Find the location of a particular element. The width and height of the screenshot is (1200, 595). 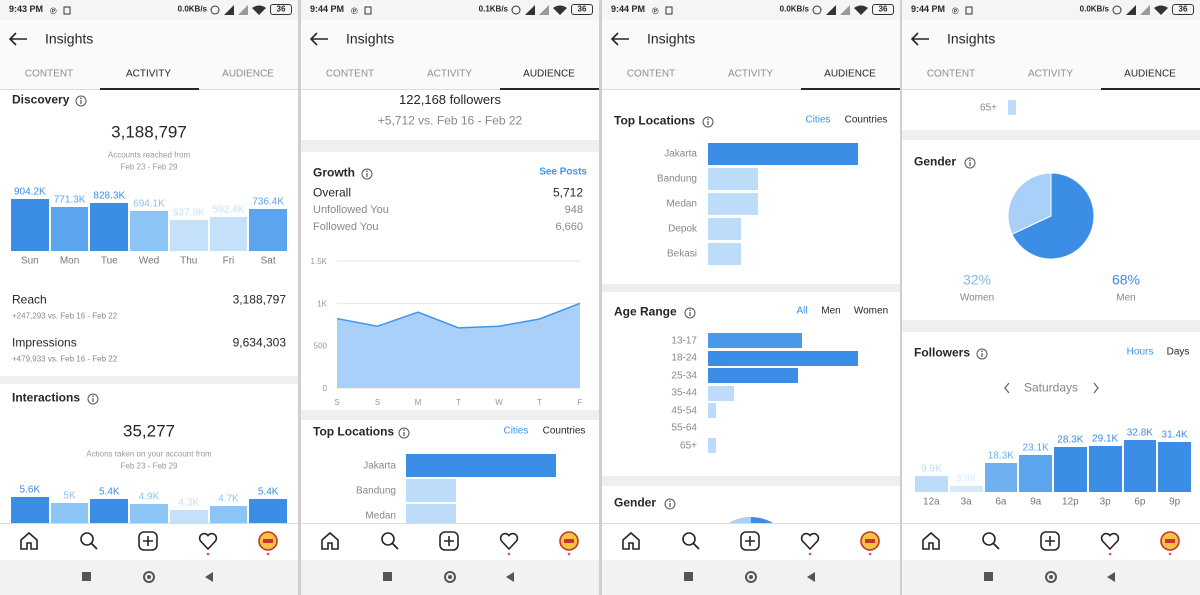

bar-value-label: 5K is located at coordinates (69, 496).